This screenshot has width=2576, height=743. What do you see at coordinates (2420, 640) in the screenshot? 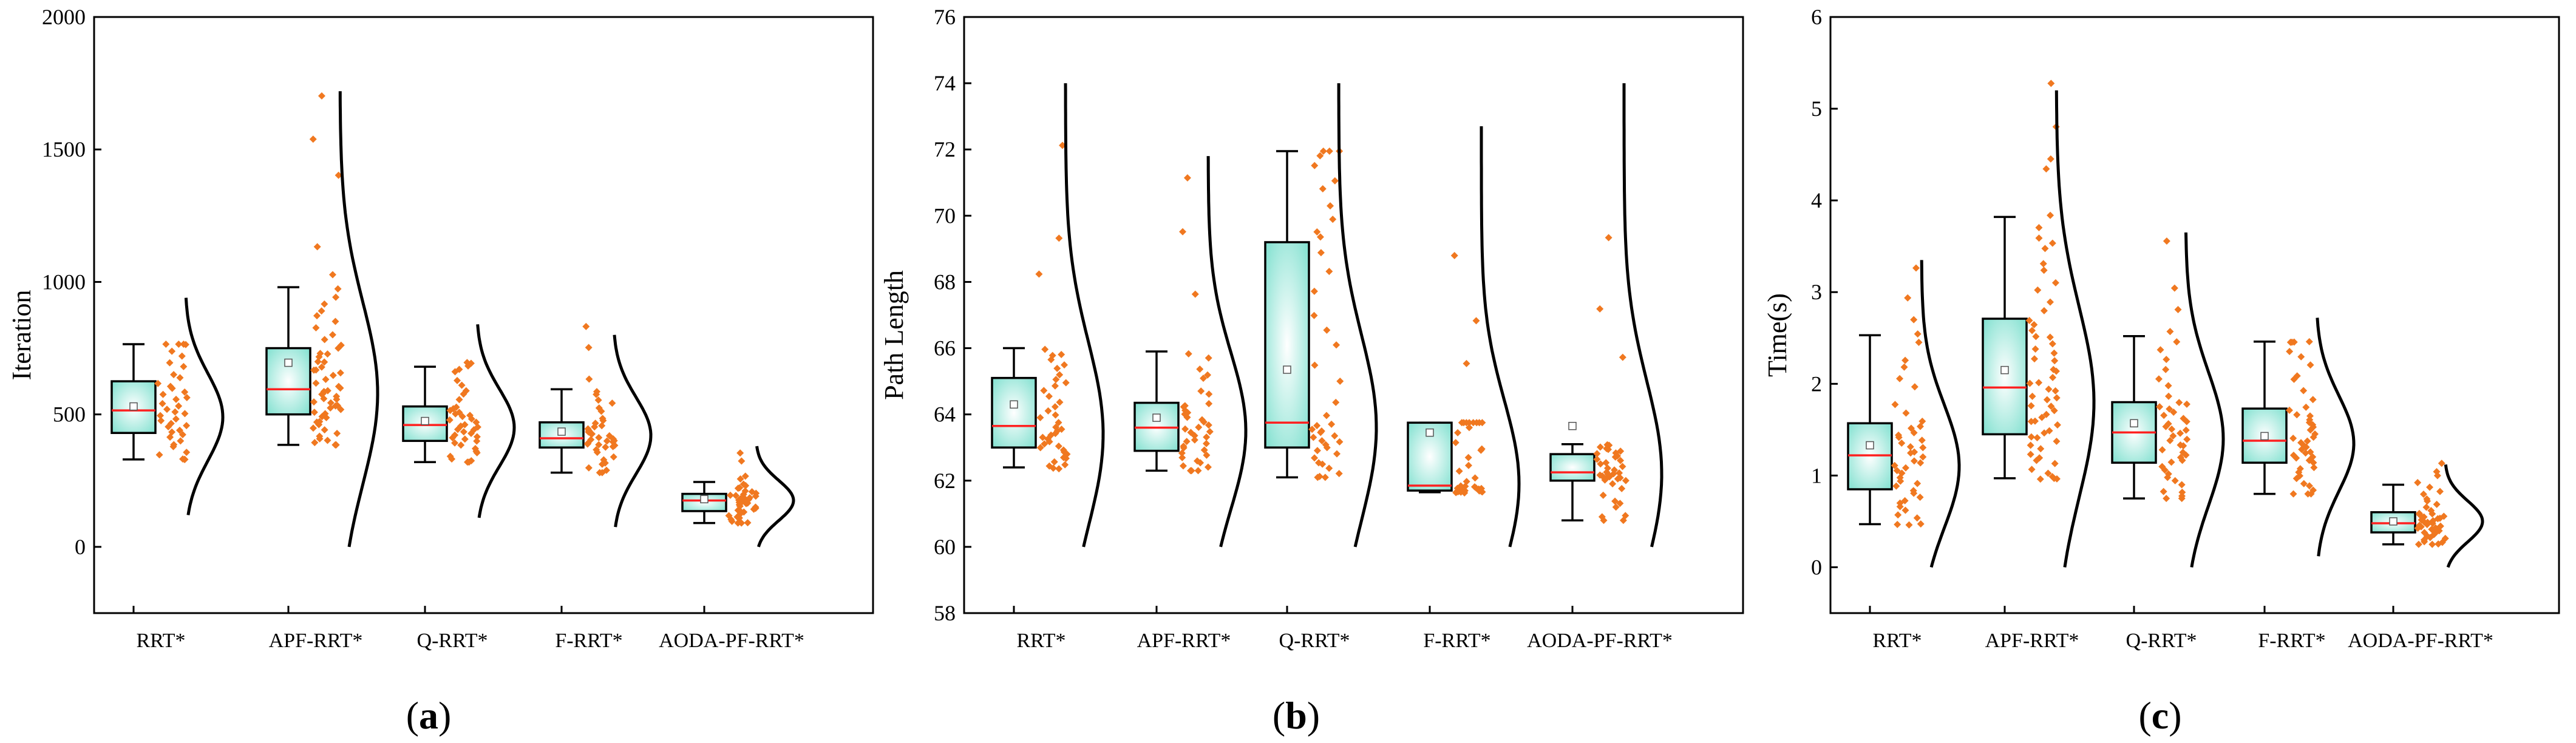
I see `x-tick-label: AODA-PF-RRT*` at bounding box center [2420, 640].